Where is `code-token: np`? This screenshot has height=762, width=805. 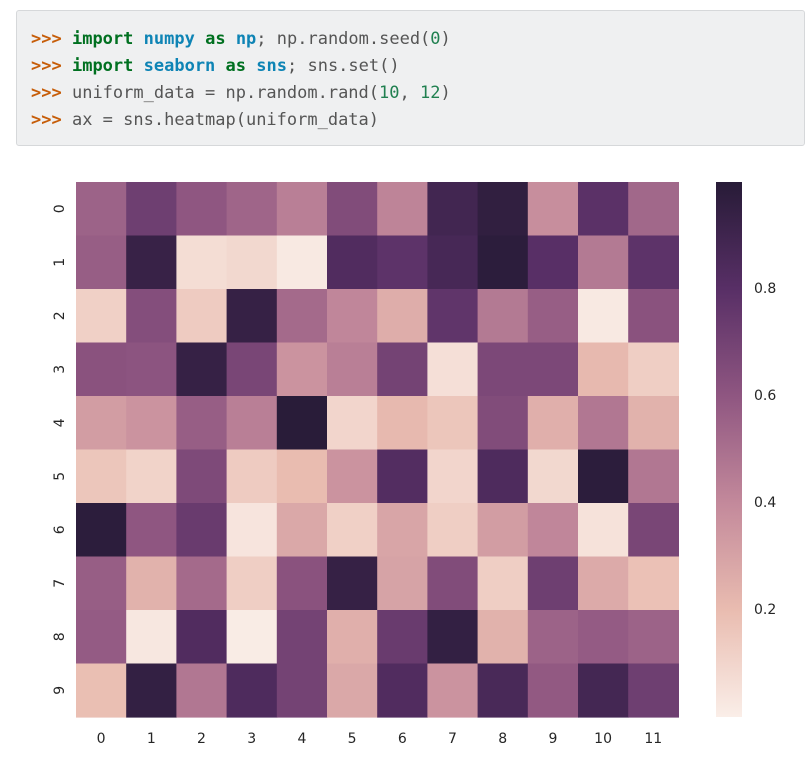
code-token: np is located at coordinates (246, 39).